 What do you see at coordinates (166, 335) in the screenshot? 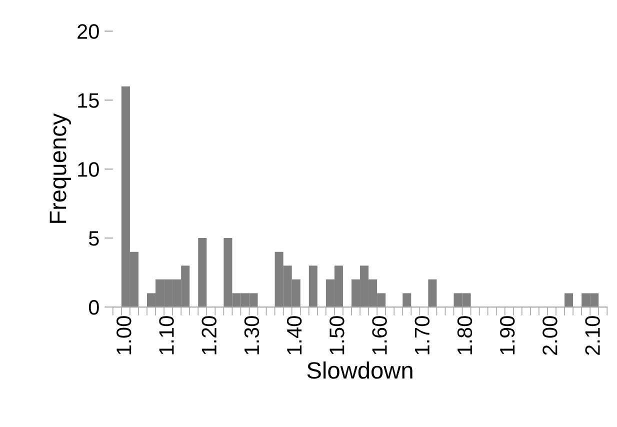
I see `x-tick-label: 1.10` at bounding box center [166, 335].